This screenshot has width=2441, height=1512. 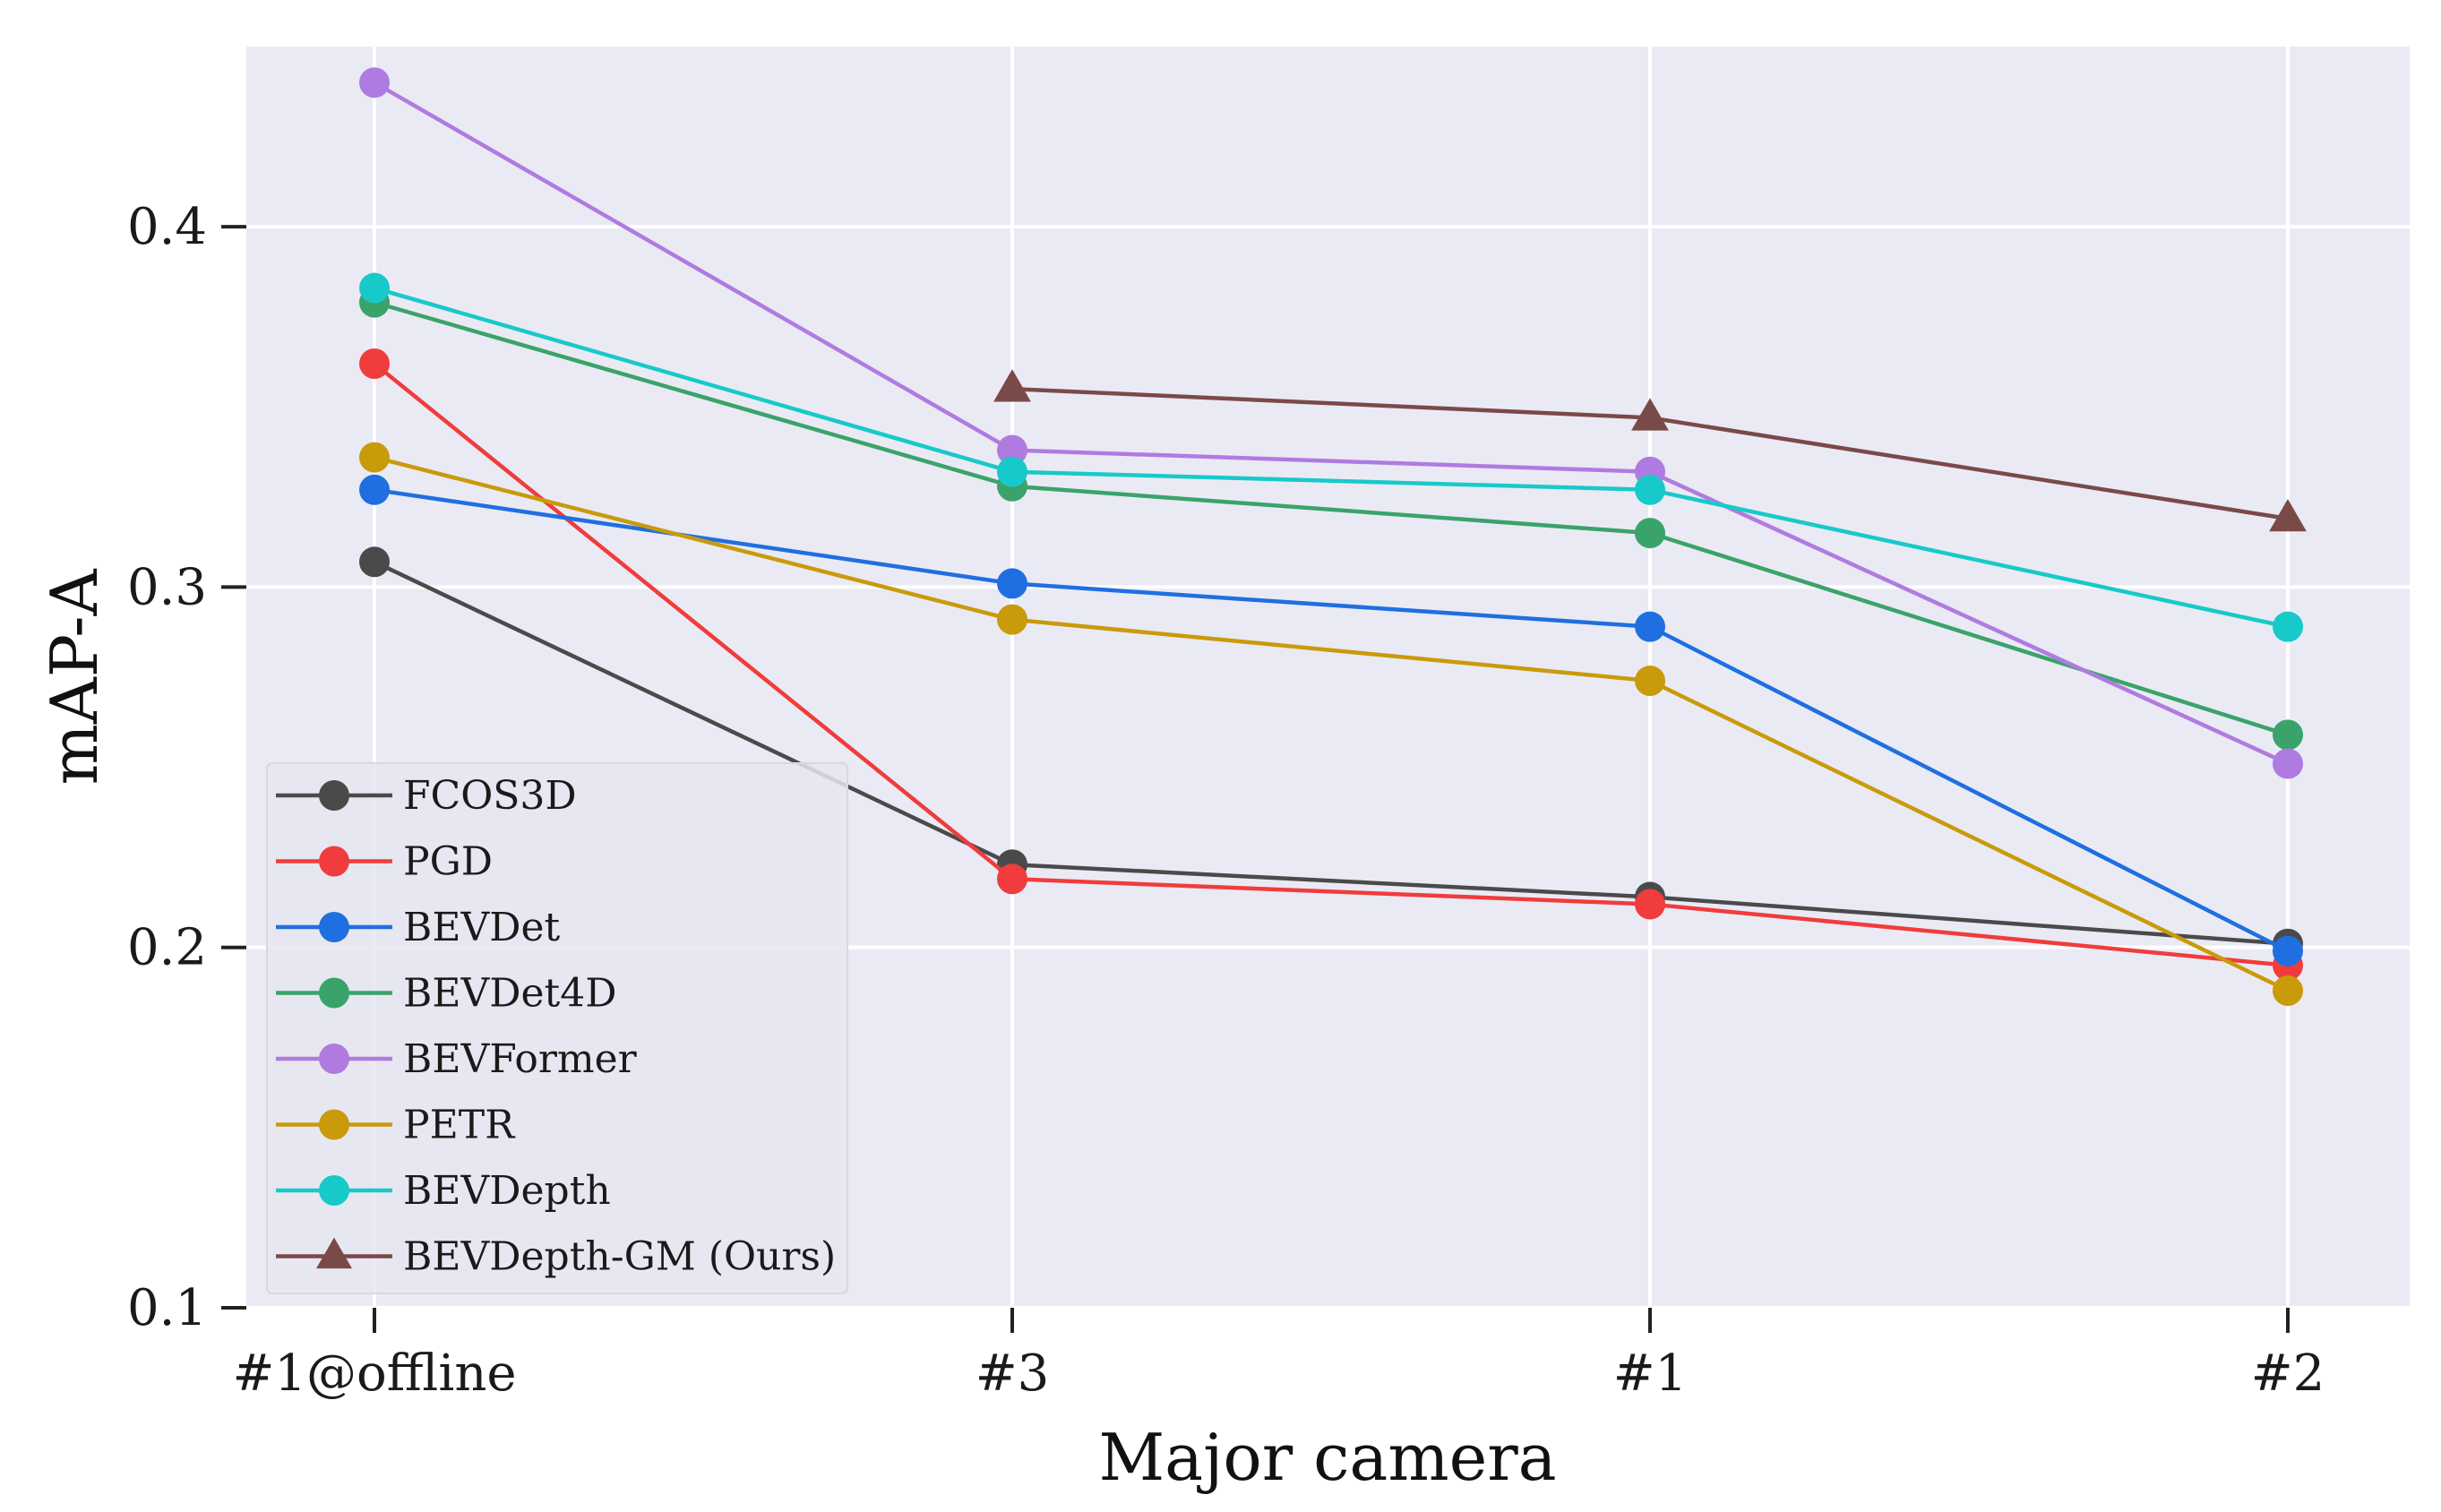 I want to click on legend-entry: BEVFormer, so click(x=457, y=1059).